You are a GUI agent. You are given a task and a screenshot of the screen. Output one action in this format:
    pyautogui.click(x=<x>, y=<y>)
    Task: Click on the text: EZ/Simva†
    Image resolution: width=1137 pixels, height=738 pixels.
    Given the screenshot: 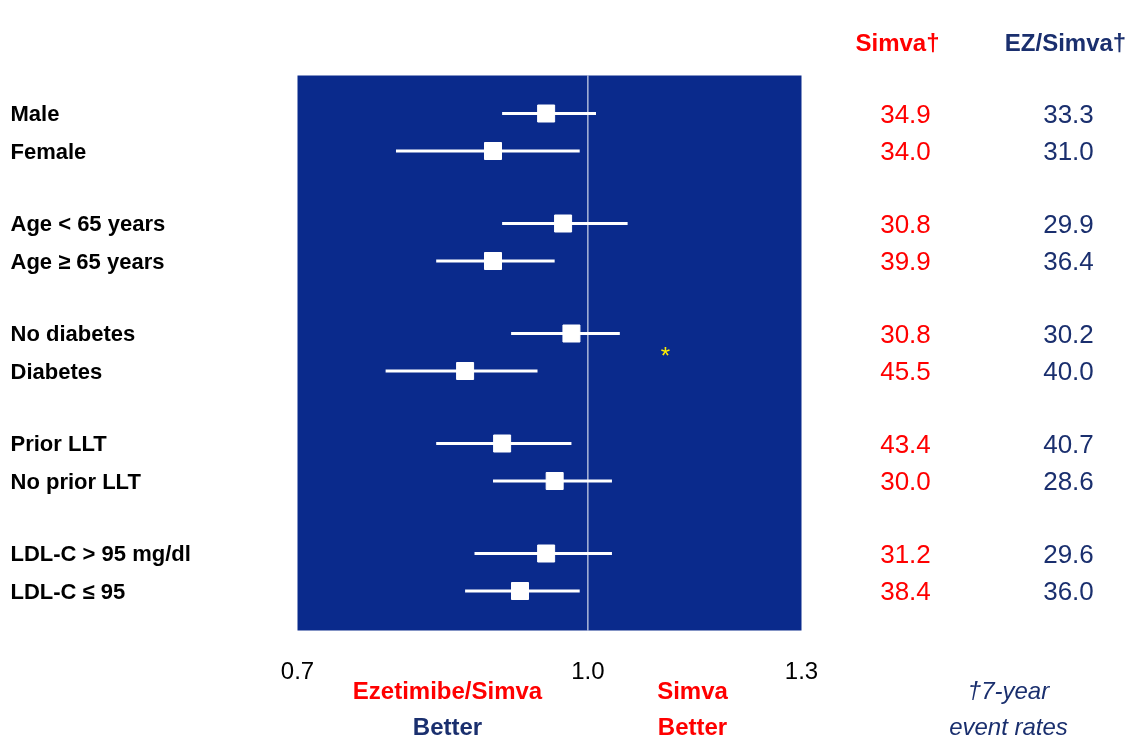 What is the action you would take?
    pyautogui.click(x=1065, y=42)
    